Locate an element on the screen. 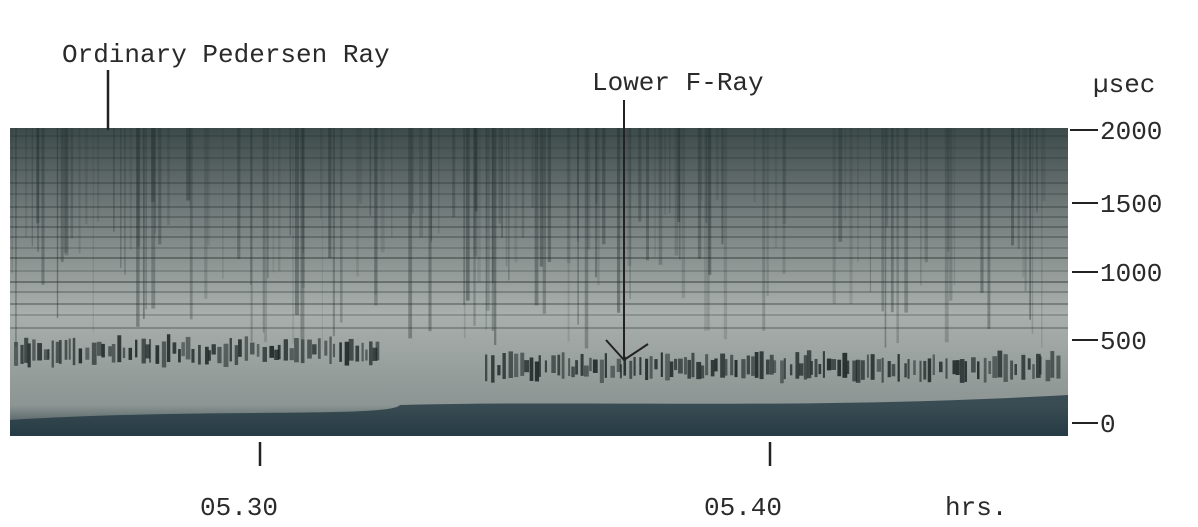 The width and height of the screenshot is (1198, 527). y-tick-label: 500 is located at coordinates (1123, 342).